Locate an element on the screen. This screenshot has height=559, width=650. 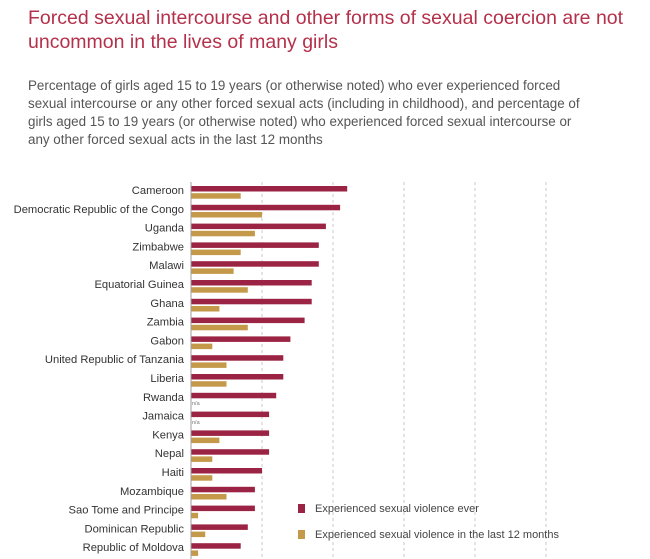
legend-label: Experienced sexual violence ever is located at coordinates (397, 509).